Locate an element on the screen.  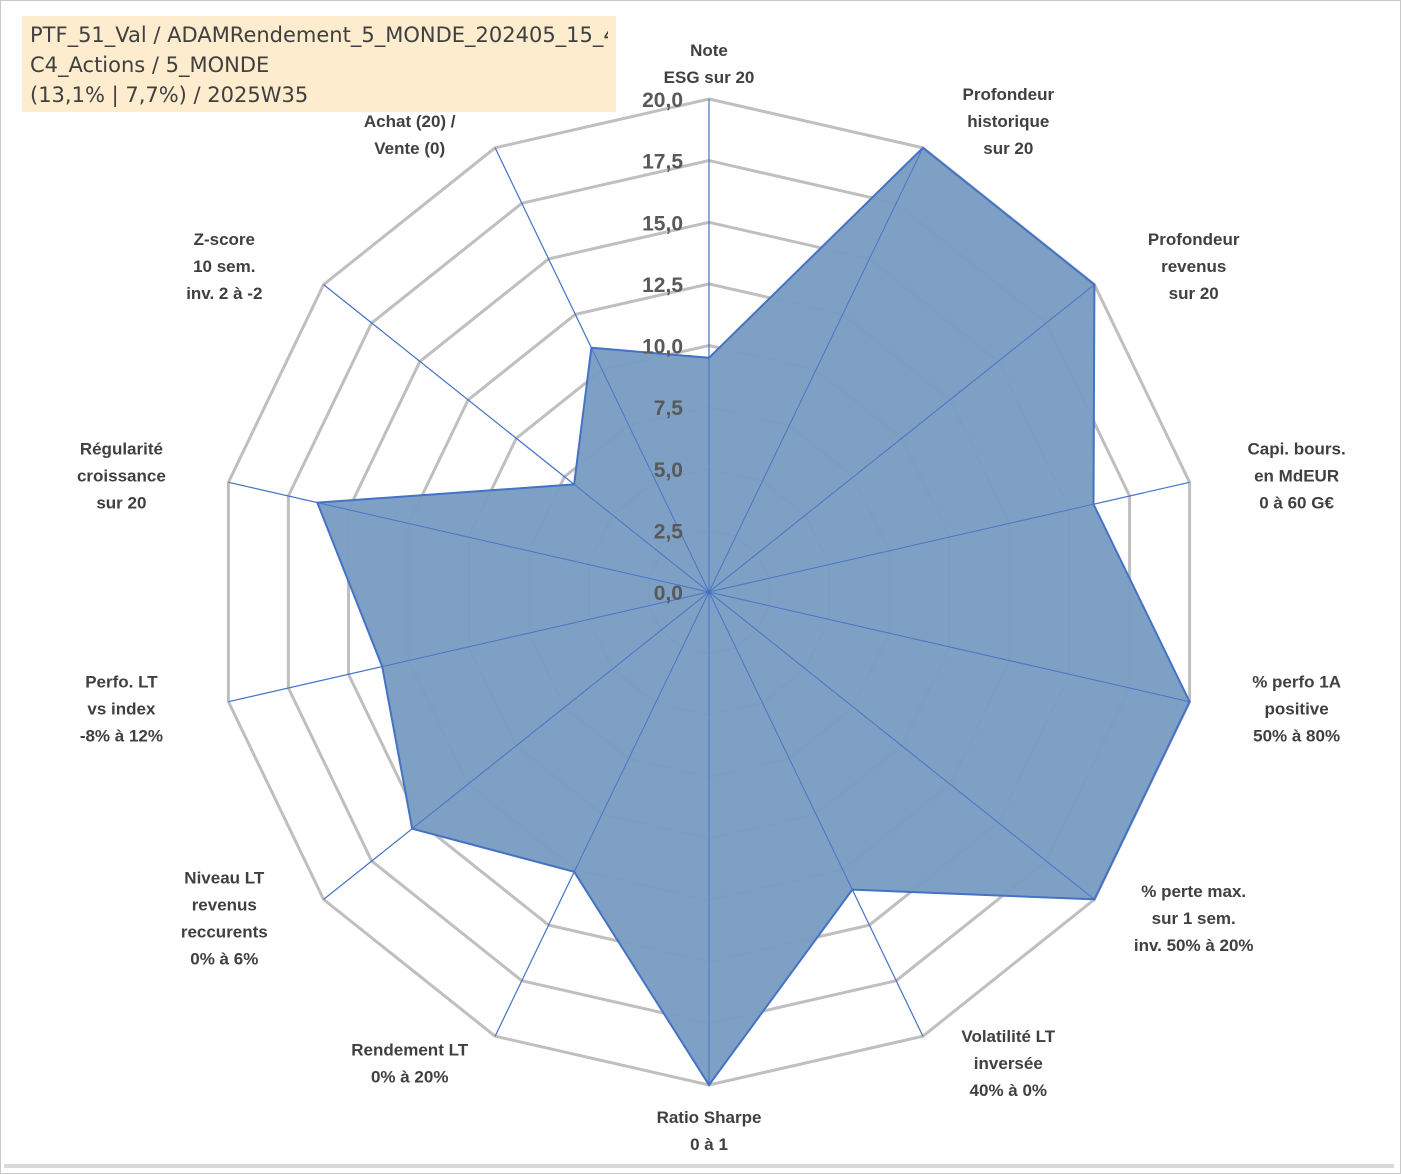
axis-label-group: Capi. bours. en MdEUR 0 à 60 G€ is located at coordinates (1296, 476).